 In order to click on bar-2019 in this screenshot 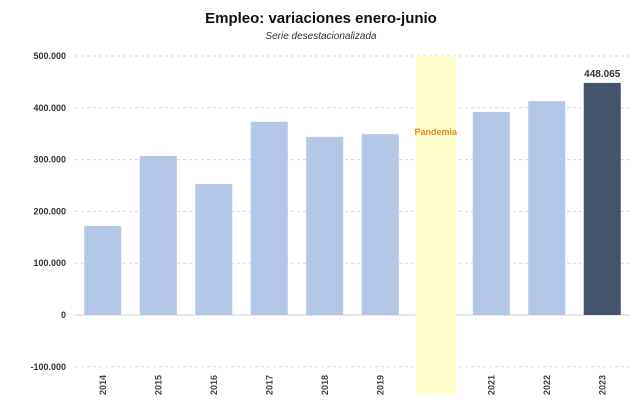, I will do `click(380, 224)`.